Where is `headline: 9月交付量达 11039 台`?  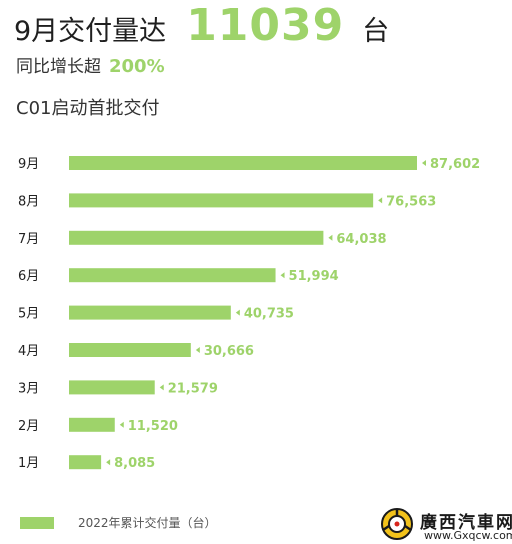 headline: 9月交付量达 11039 台 is located at coordinates (202, 25).